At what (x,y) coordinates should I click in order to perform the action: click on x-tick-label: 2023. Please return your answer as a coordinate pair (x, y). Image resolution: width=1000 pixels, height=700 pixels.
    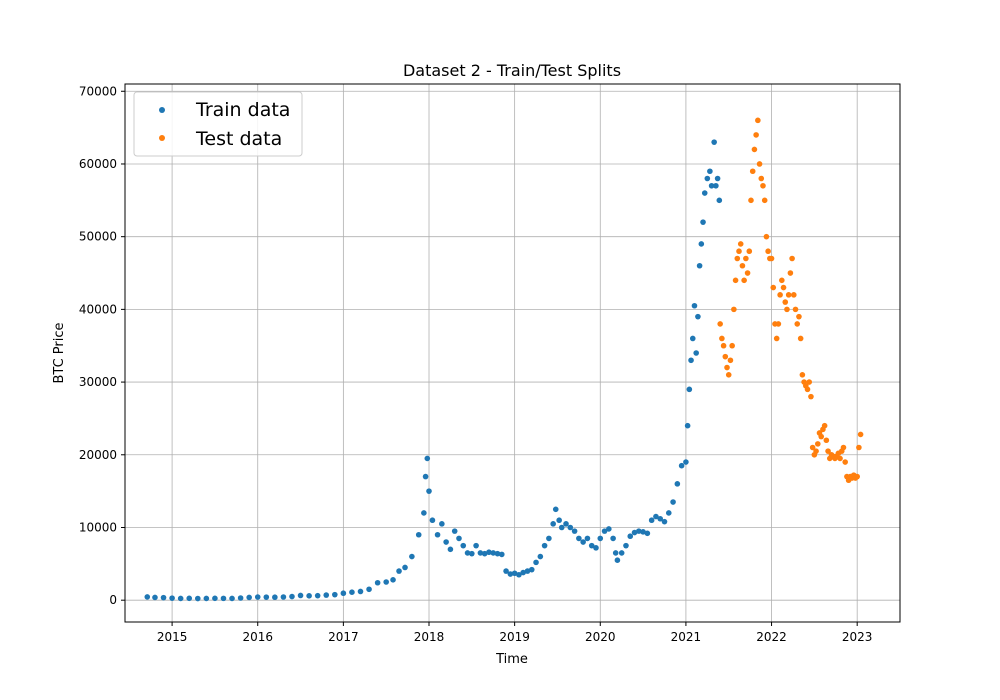
    Looking at the image, I should click on (857, 637).